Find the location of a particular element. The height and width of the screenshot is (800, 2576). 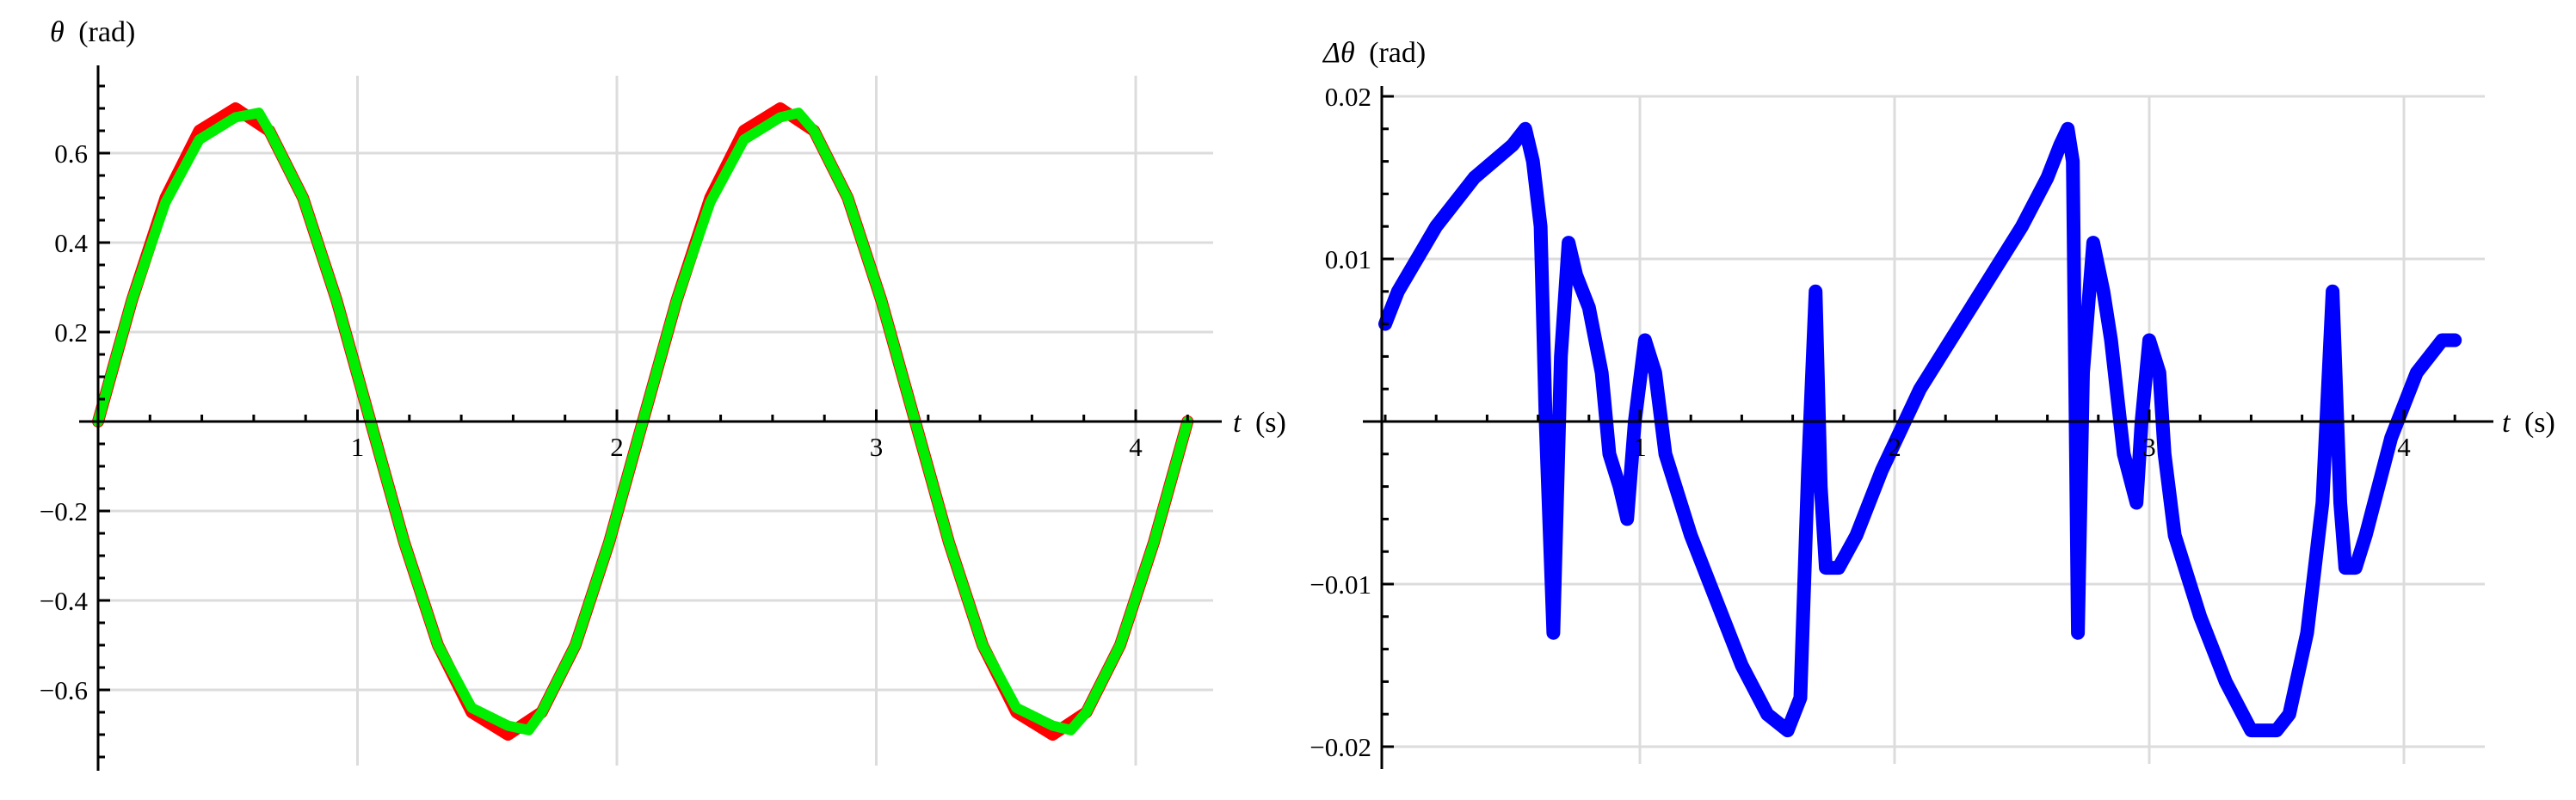

y-tick-label: 0.4 is located at coordinates (71, 243).